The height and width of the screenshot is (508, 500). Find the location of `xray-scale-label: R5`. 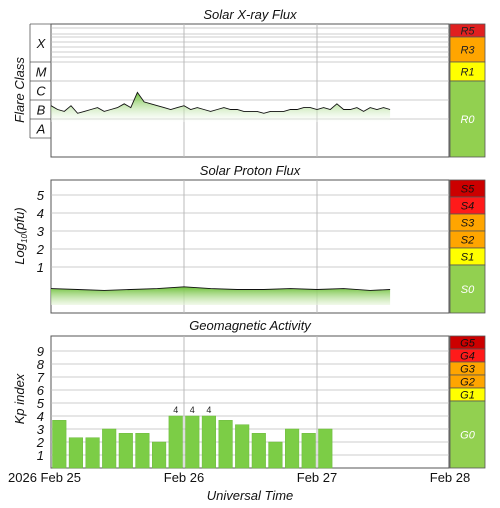

xray-scale-label: R5 is located at coordinates (467, 32).